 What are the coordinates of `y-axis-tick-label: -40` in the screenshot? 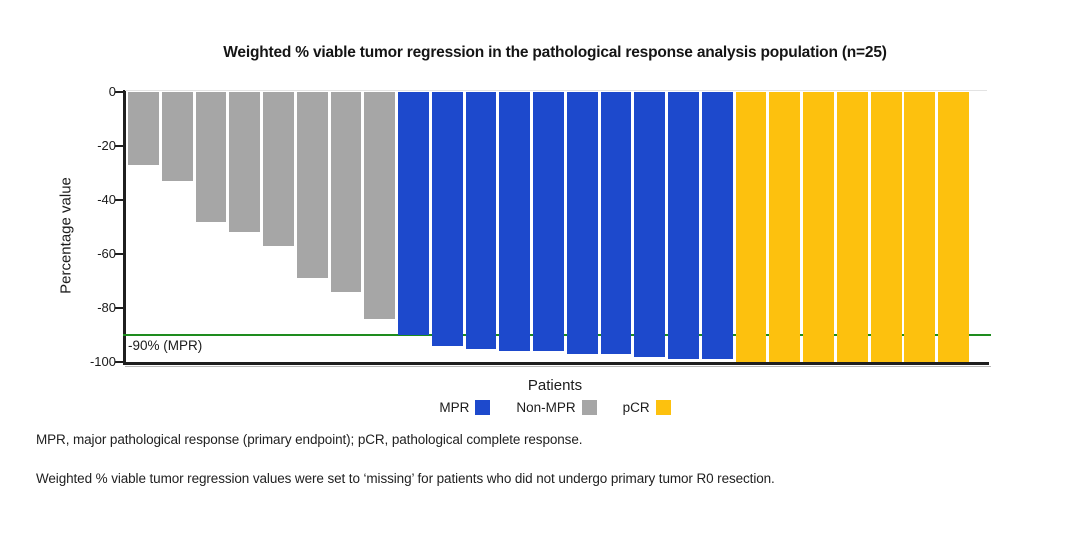 It's located at (106, 199).